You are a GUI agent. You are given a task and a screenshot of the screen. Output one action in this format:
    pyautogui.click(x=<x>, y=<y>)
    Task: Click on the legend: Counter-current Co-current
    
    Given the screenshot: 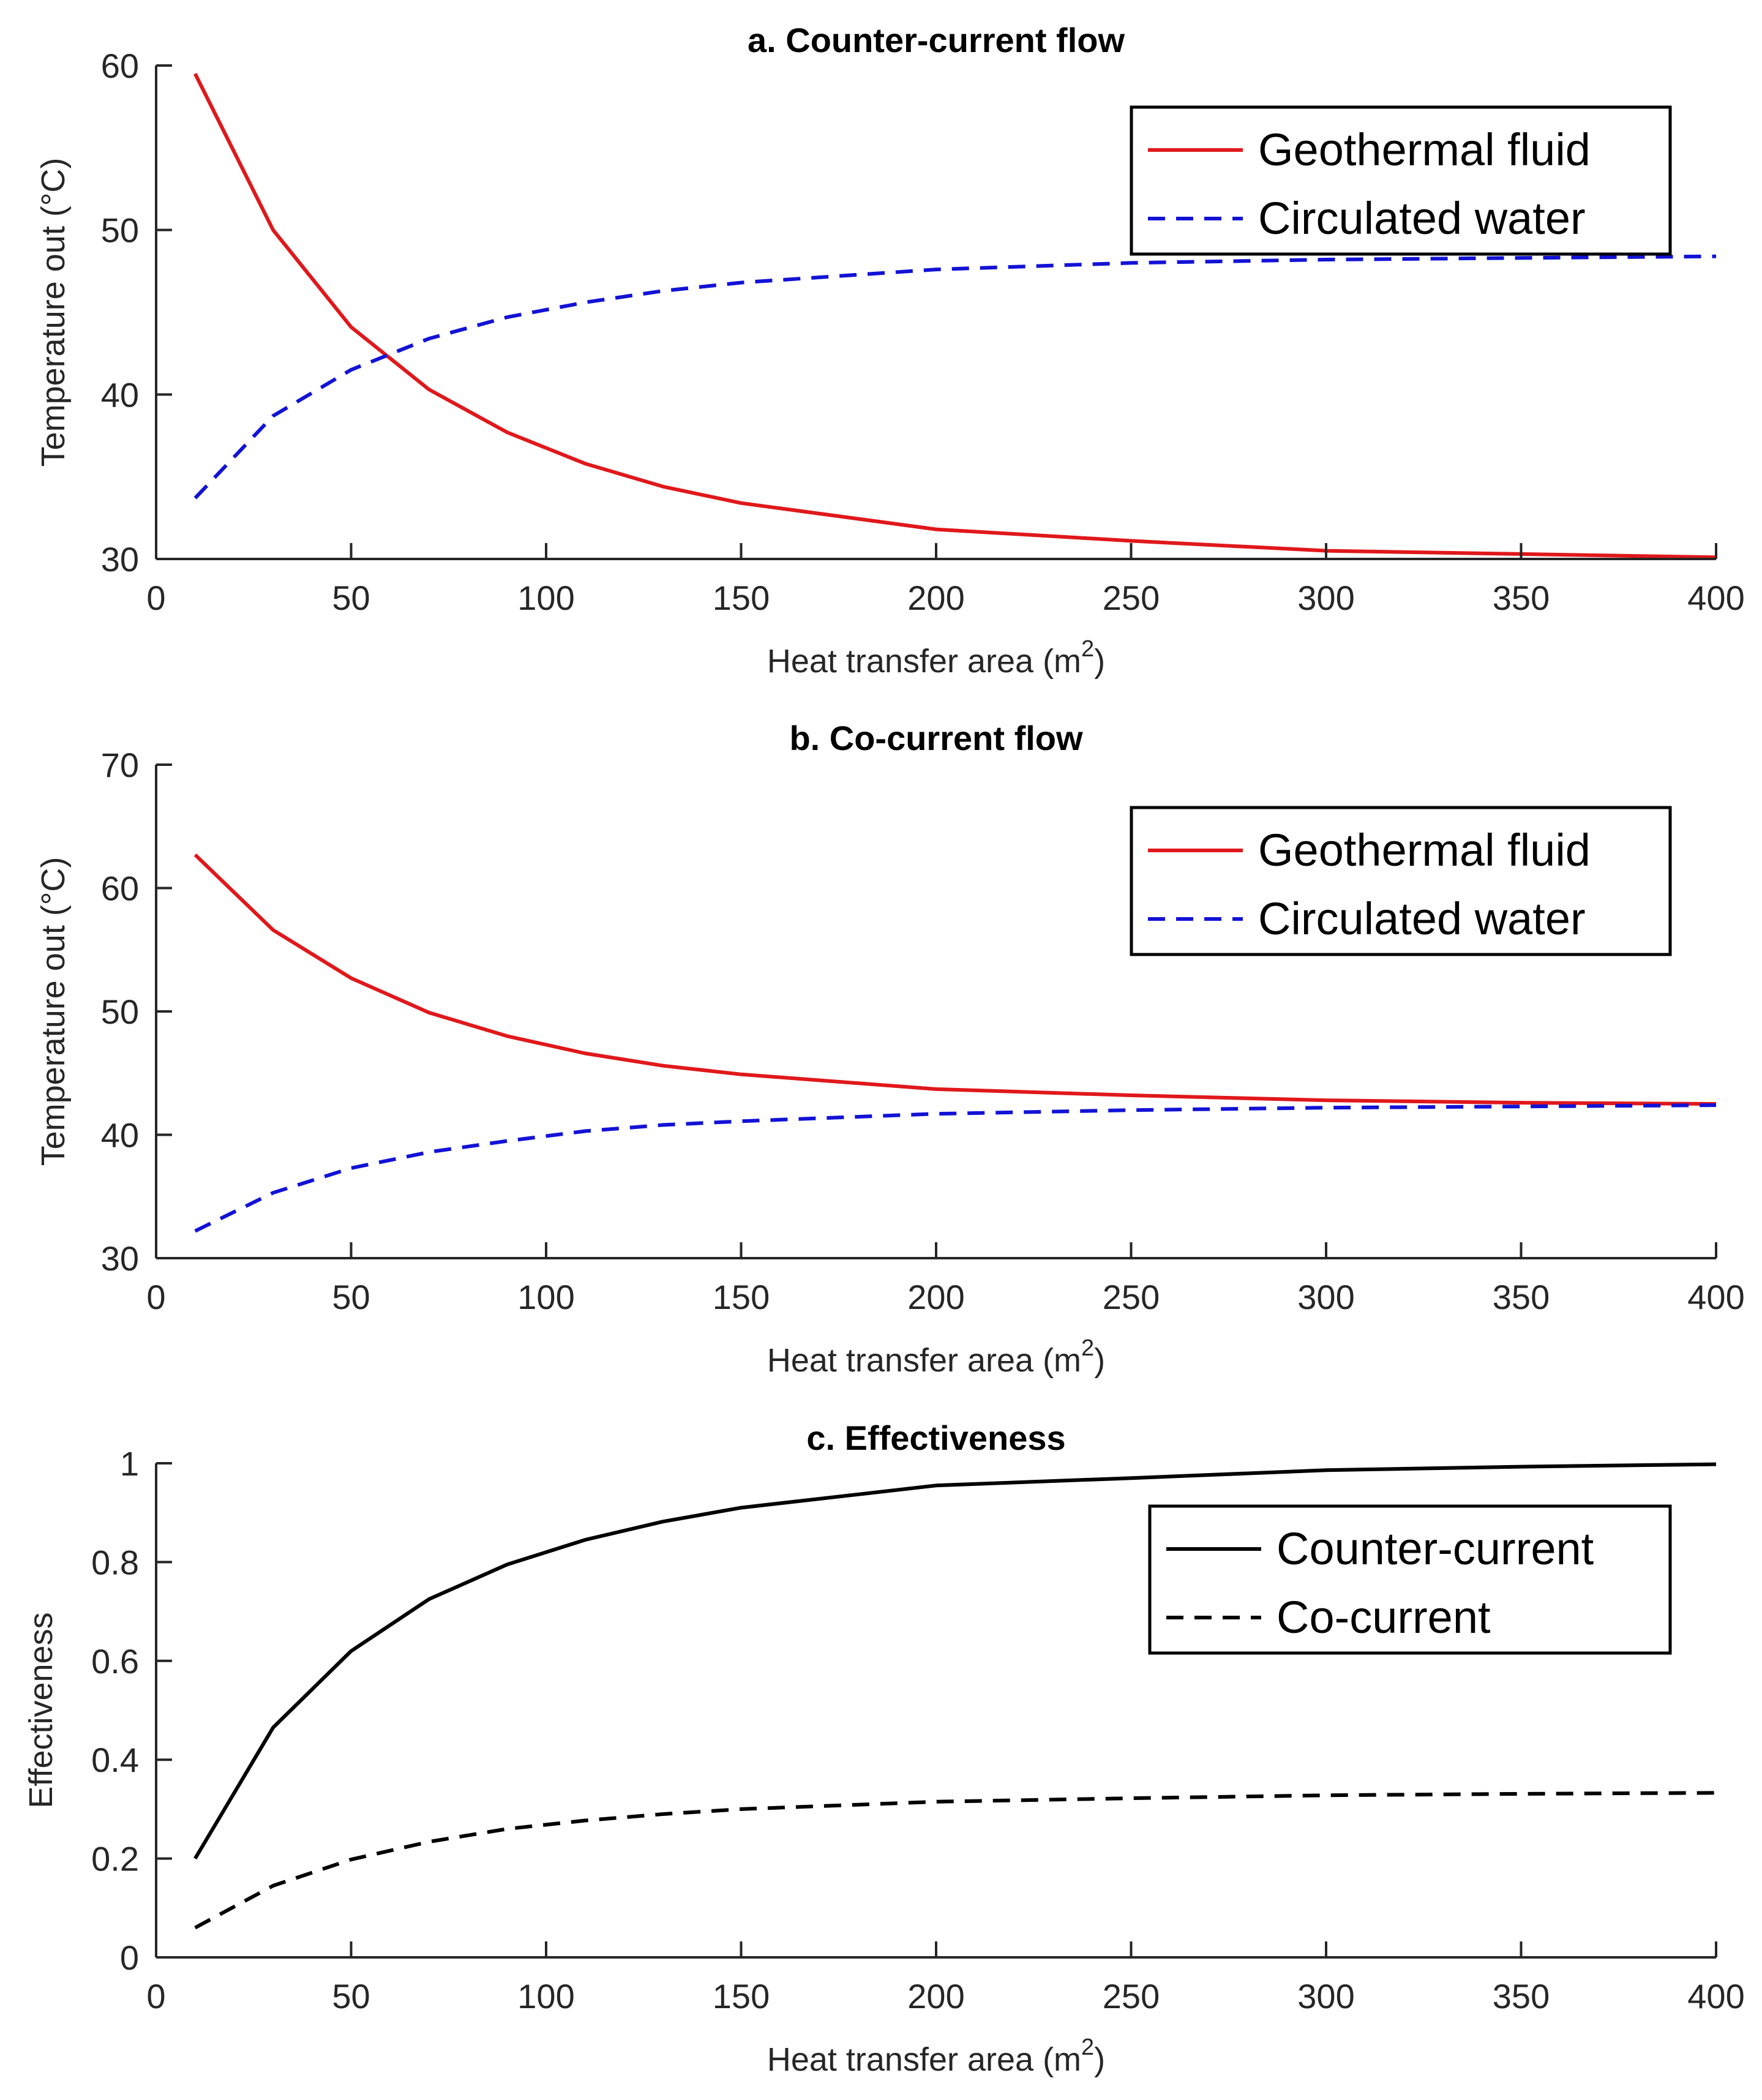 What is the action you would take?
    pyautogui.click(x=1410, y=1579)
    